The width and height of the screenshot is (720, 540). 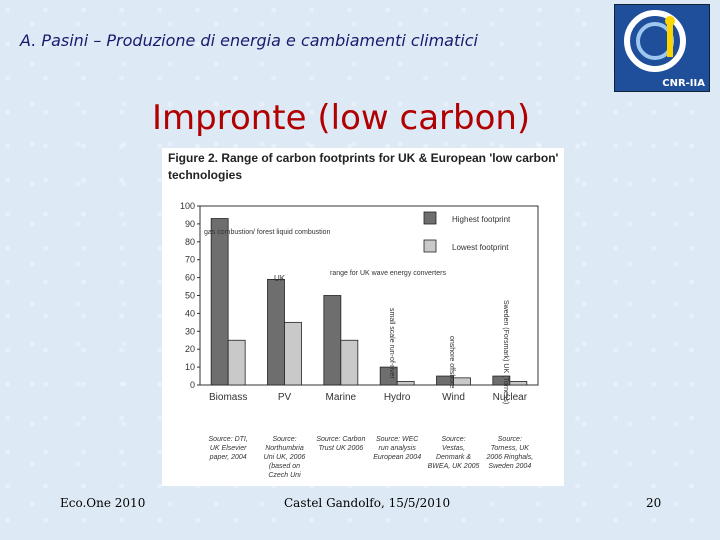 What do you see at coordinates (510, 448) in the screenshot?
I see `source-line: Torness, UK` at bounding box center [510, 448].